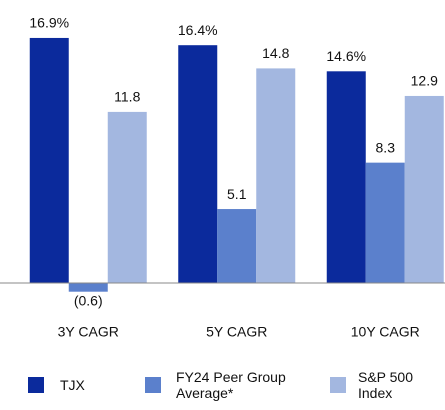 Image resolution: width=445 pixels, height=410 pixels. Describe the element at coordinates (236, 332) in the screenshot. I see `x-tick-label: 5Y CAGR` at that location.